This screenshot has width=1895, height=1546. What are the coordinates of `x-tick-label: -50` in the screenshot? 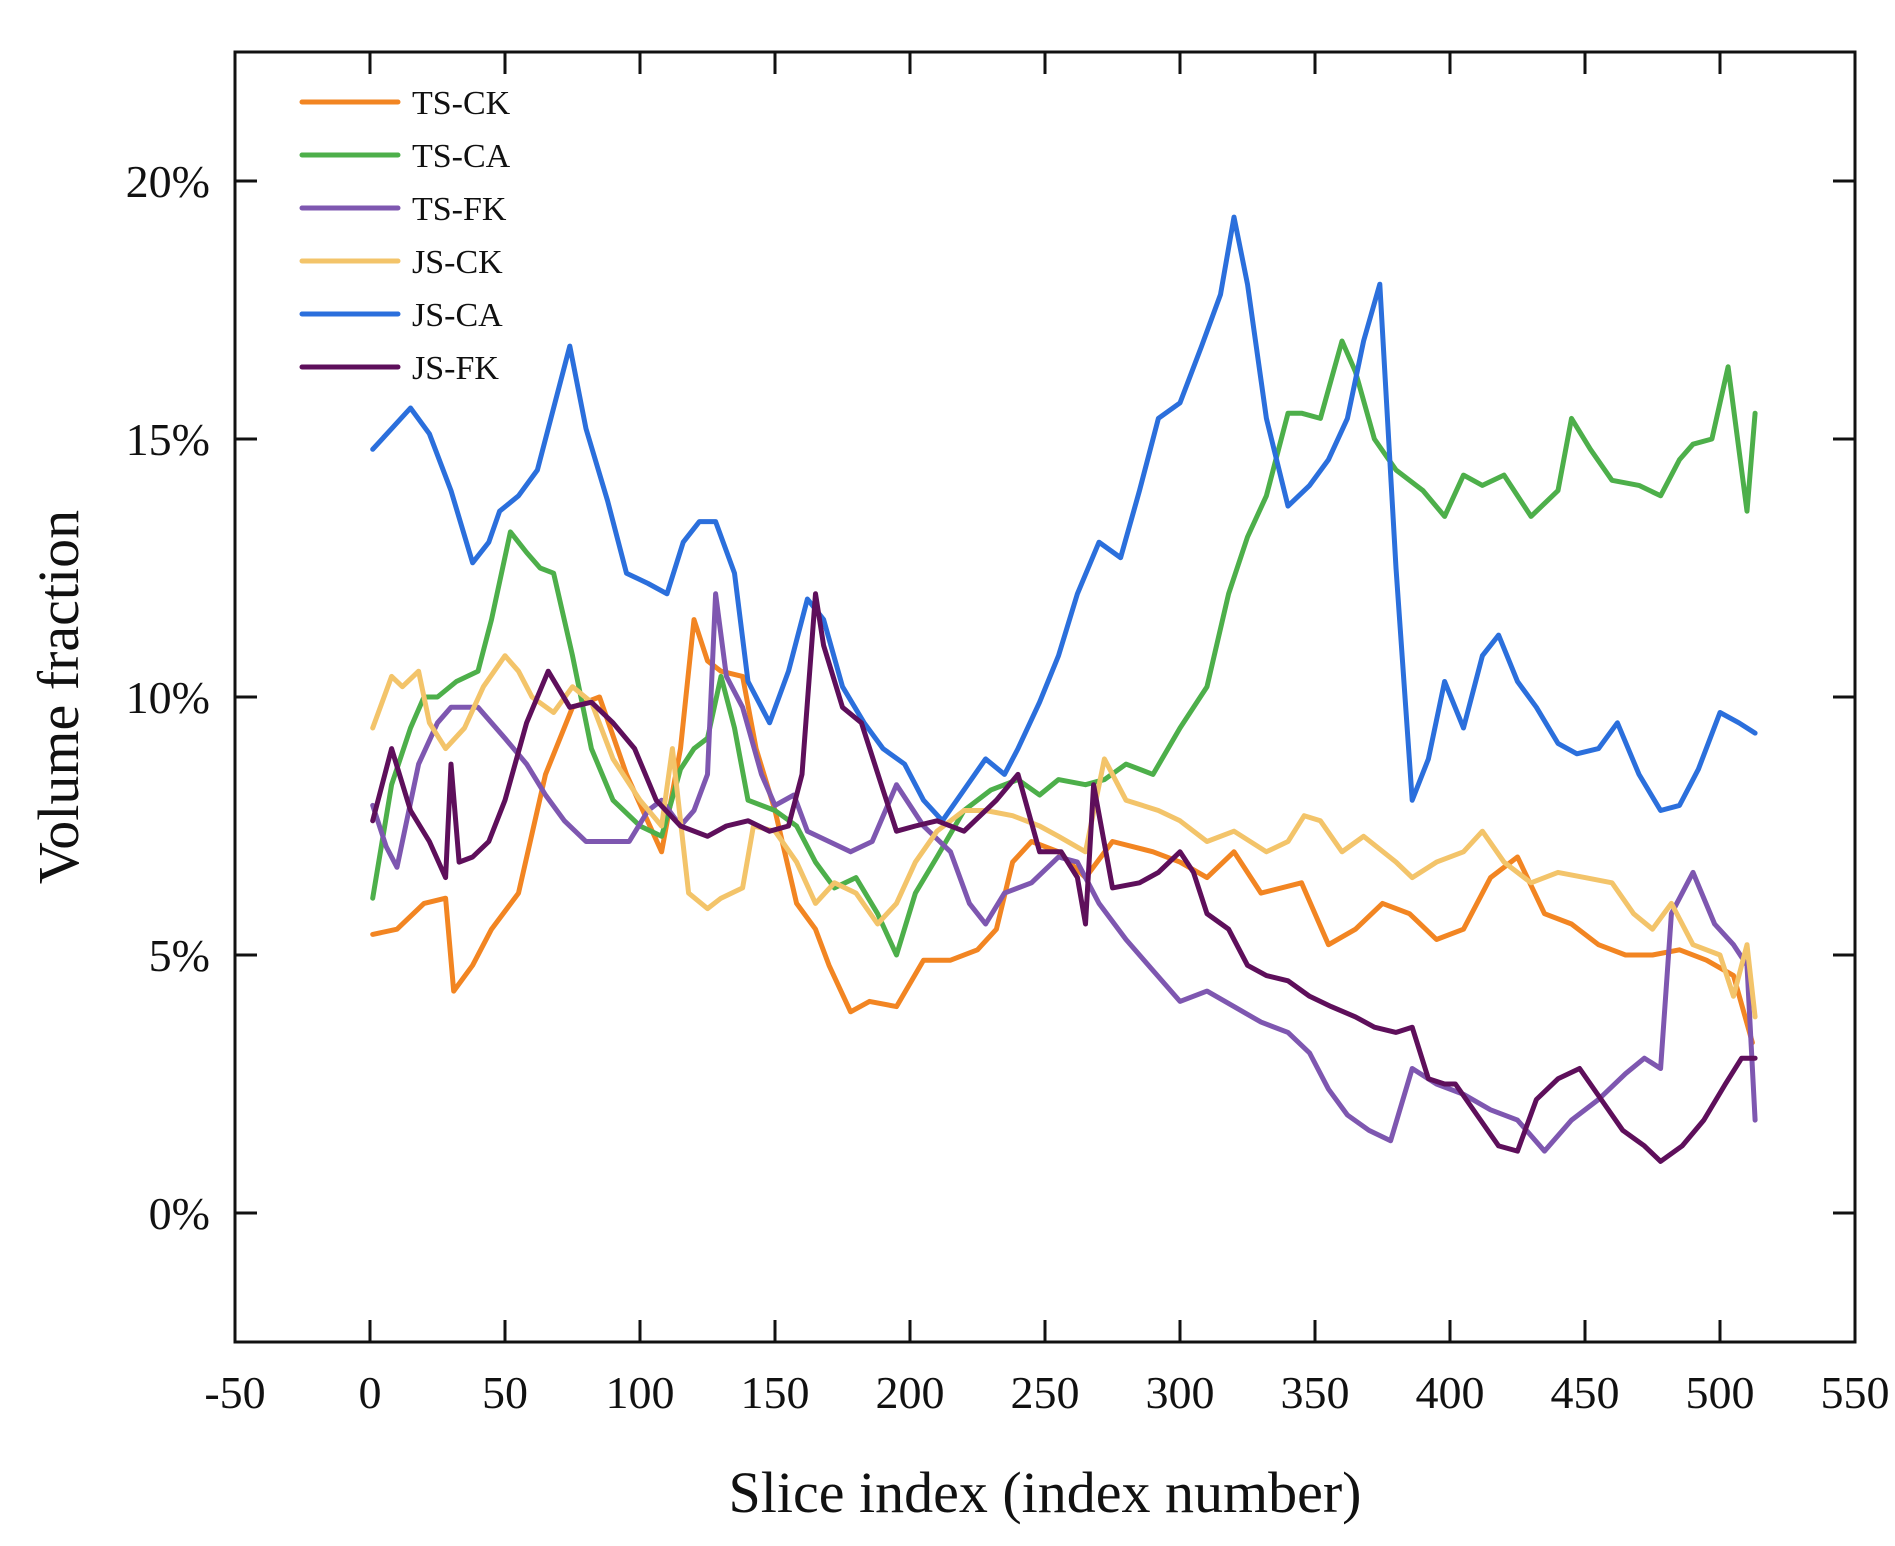 It's located at (234, 1392).